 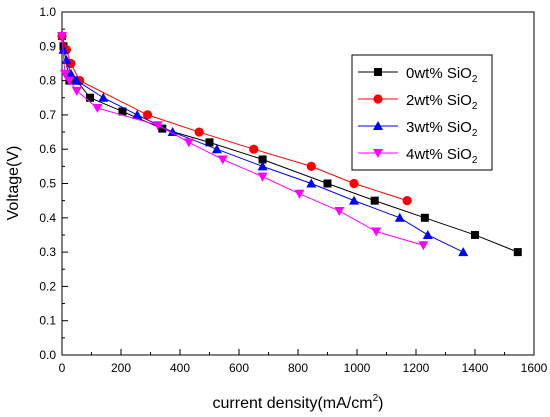 What do you see at coordinates (47, 149) in the screenshot?
I see `y-tick-label: 0.6` at bounding box center [47, 149].